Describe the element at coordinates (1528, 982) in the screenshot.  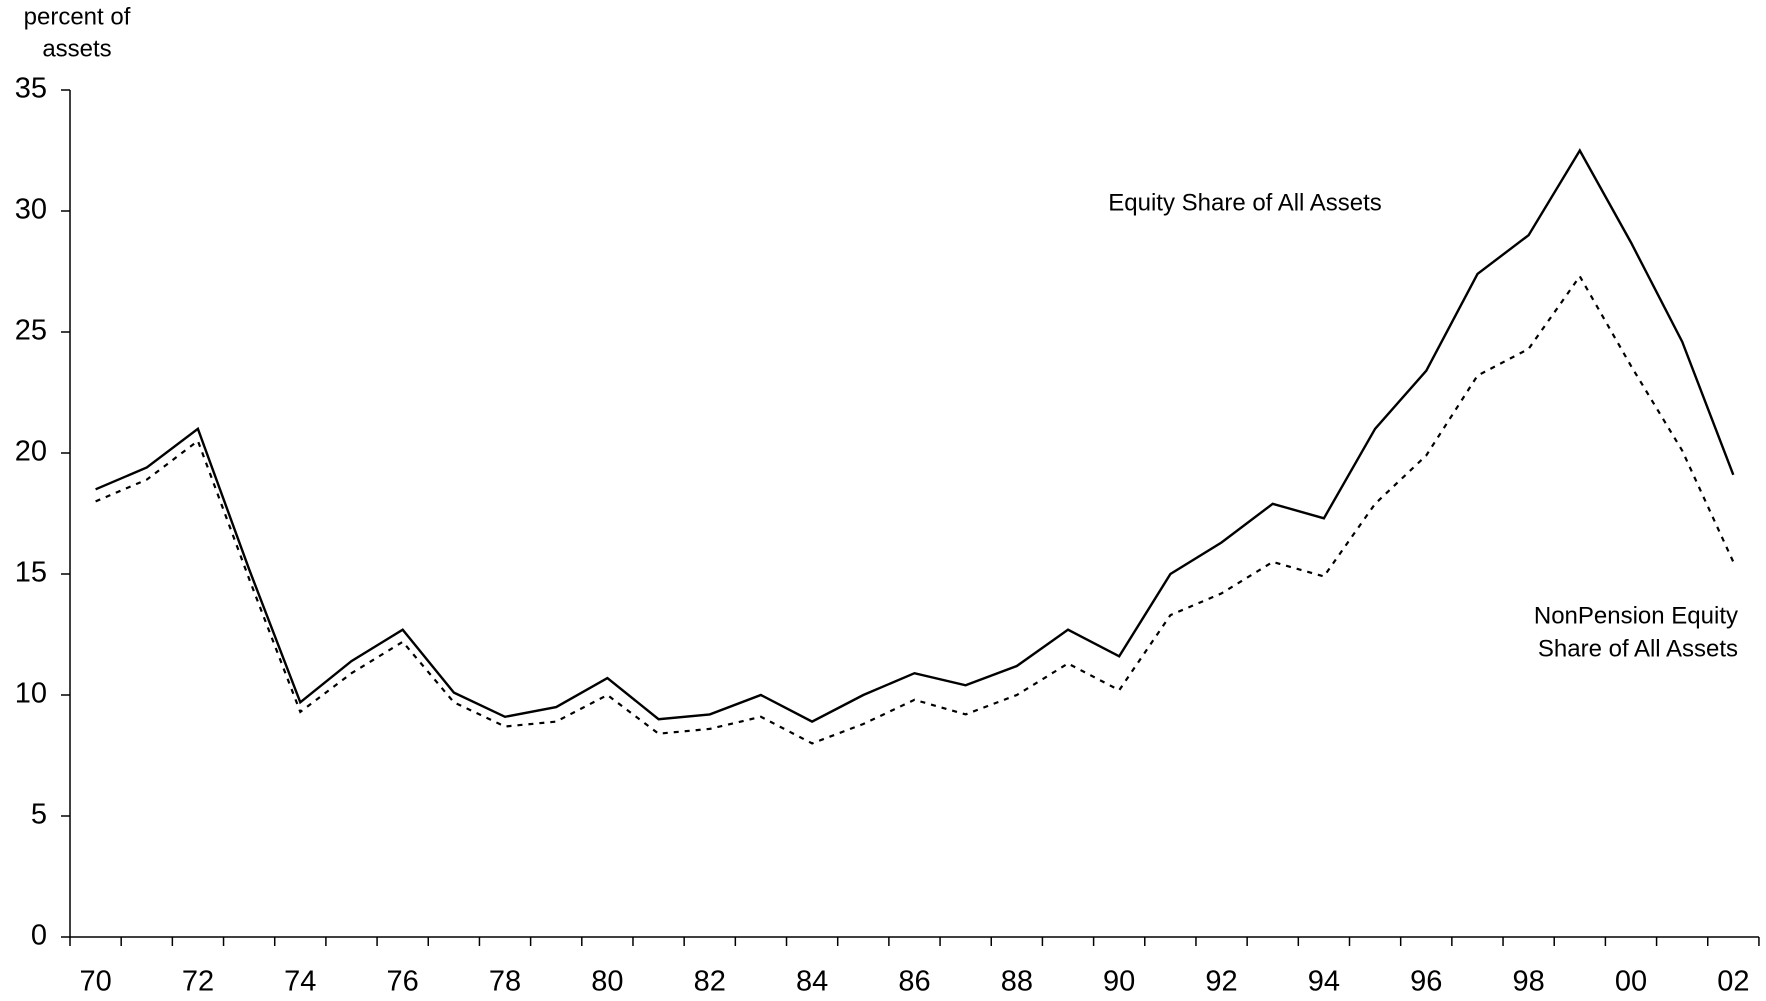
I see `x-tick-label: 98` at that location.